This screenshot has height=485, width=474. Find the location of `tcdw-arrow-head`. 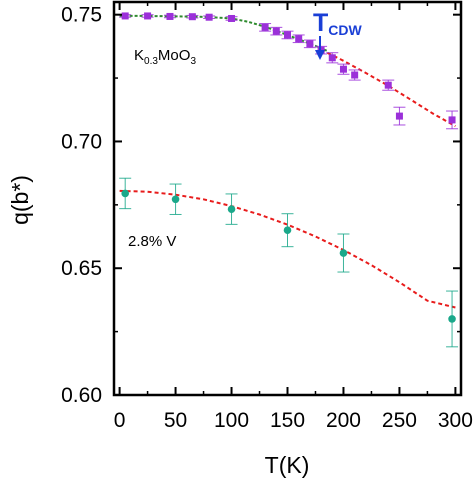

tcdw-arrow-head is located at coordinates (320, 55).